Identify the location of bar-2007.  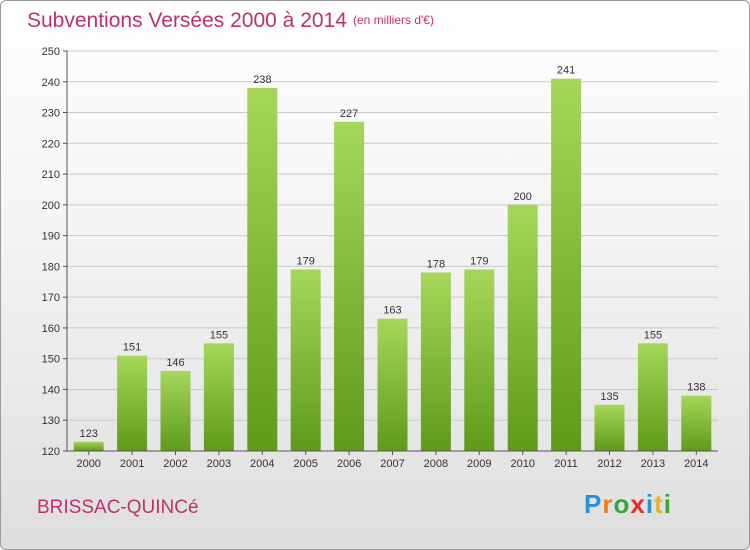
(392, 384).